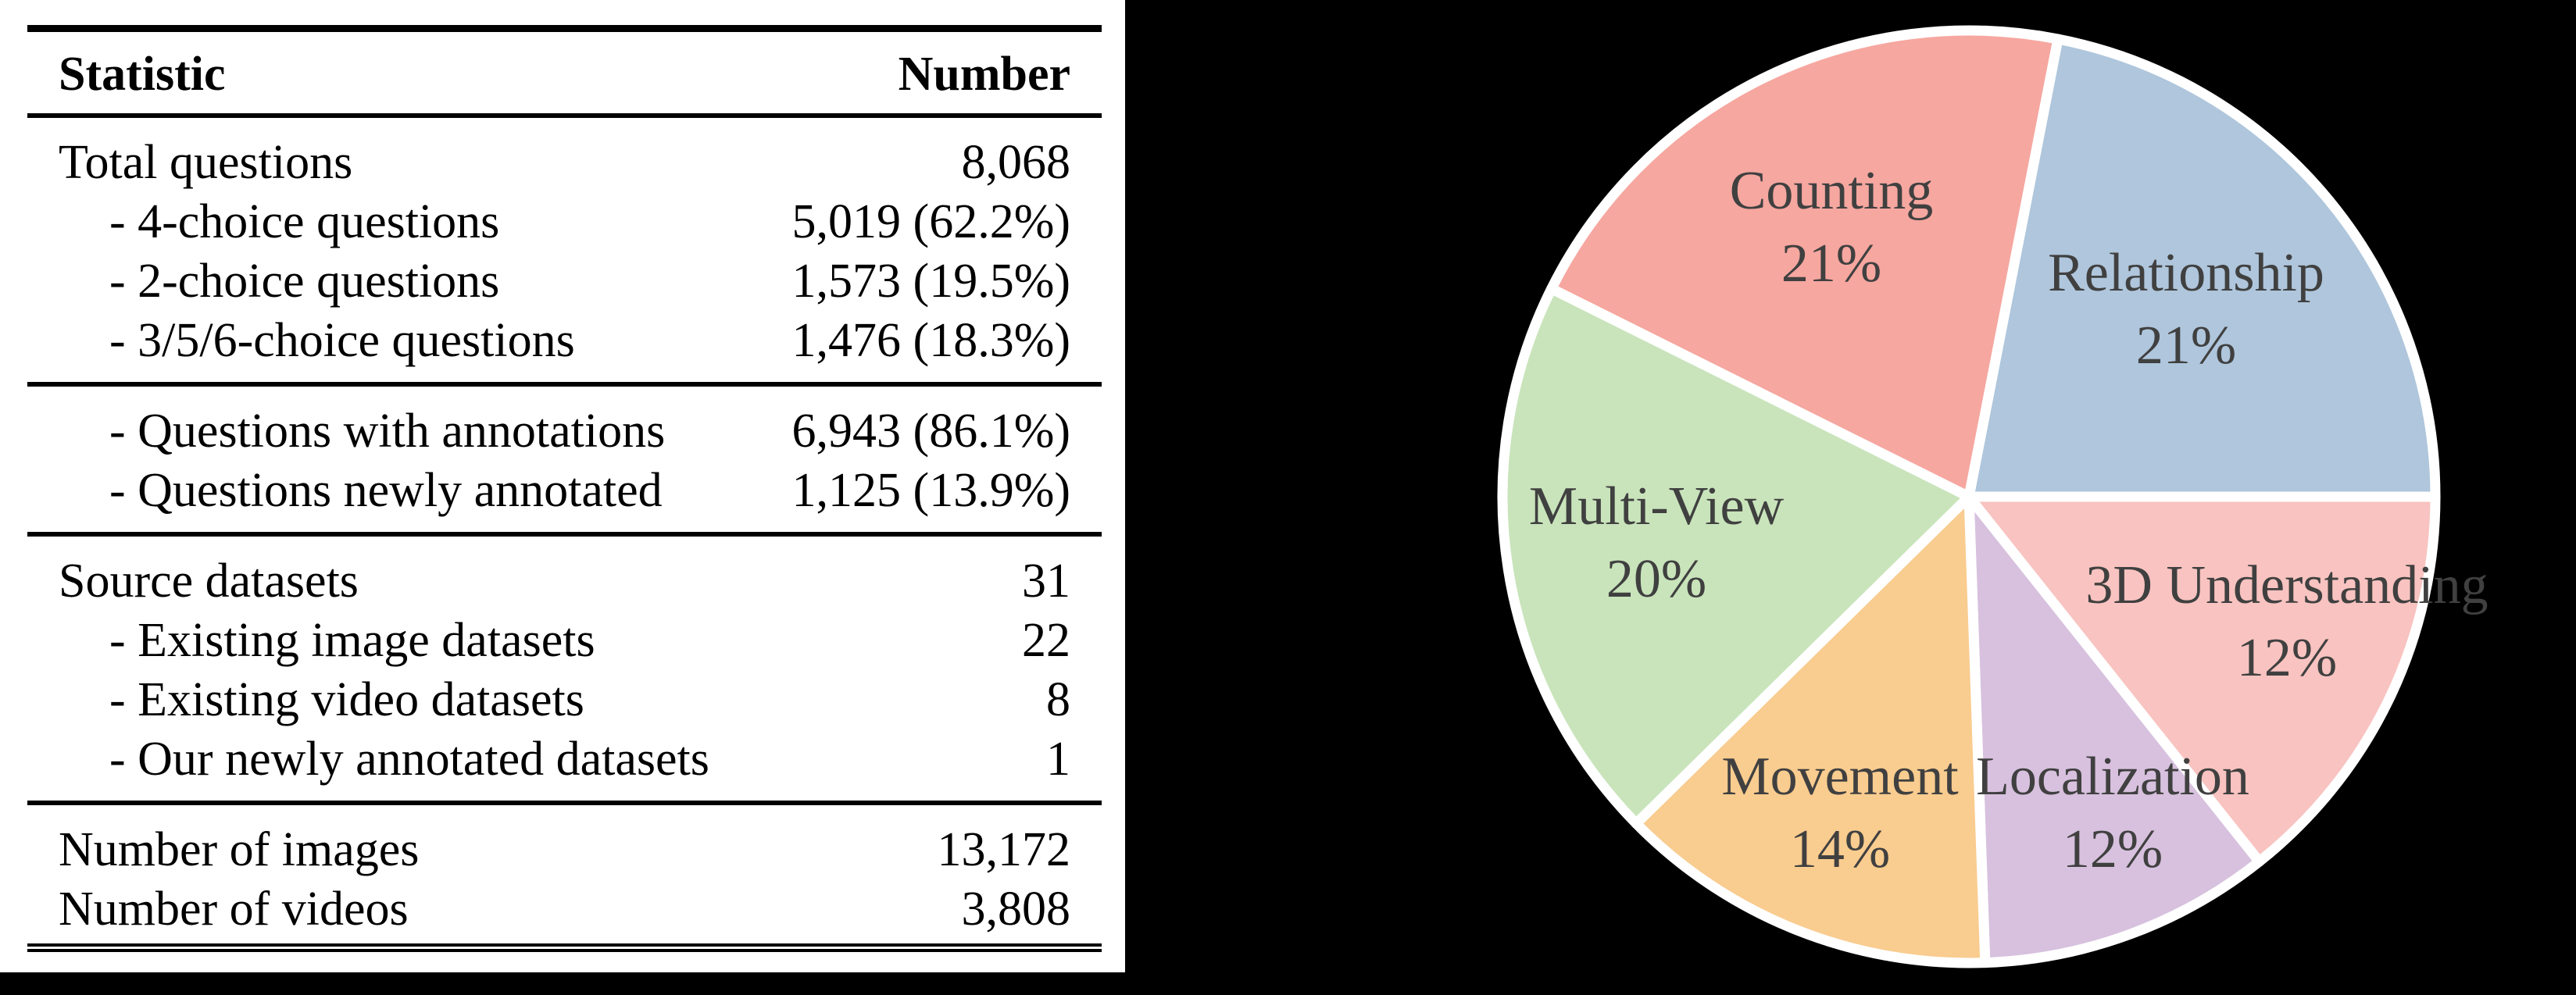 This screenshot has height=995, width=2576. I want to click on row-value: 13,172, so click(1004, 849).